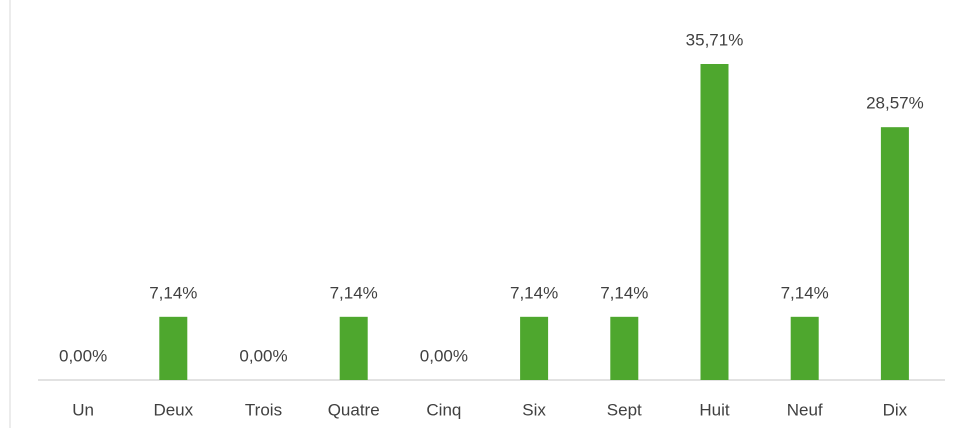 This screenshot has height=433, width=955. I want to click on x-tick-label: Un, so click(83, 409).